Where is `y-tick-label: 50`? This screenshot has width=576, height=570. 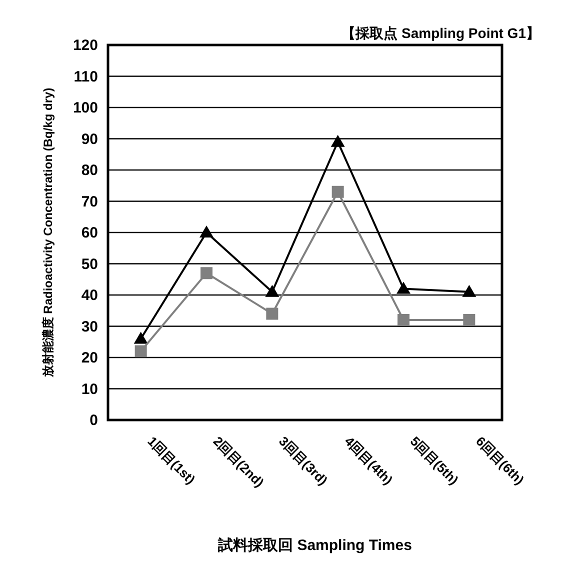
y-tick-label: 50 is located at coordinates (89, 264).